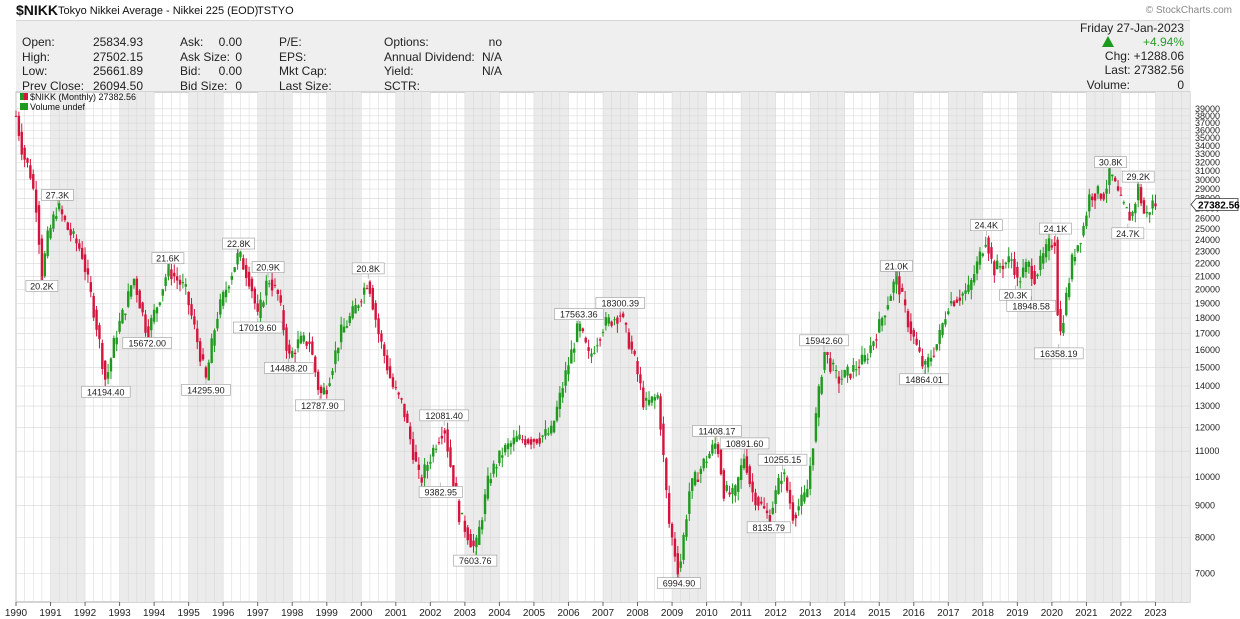 The width and height of the screenshot is (1240, 619). Describe the element at coordinates (320, 406) in the screenshot. I see `annotation-label: 12787.90` at that location.